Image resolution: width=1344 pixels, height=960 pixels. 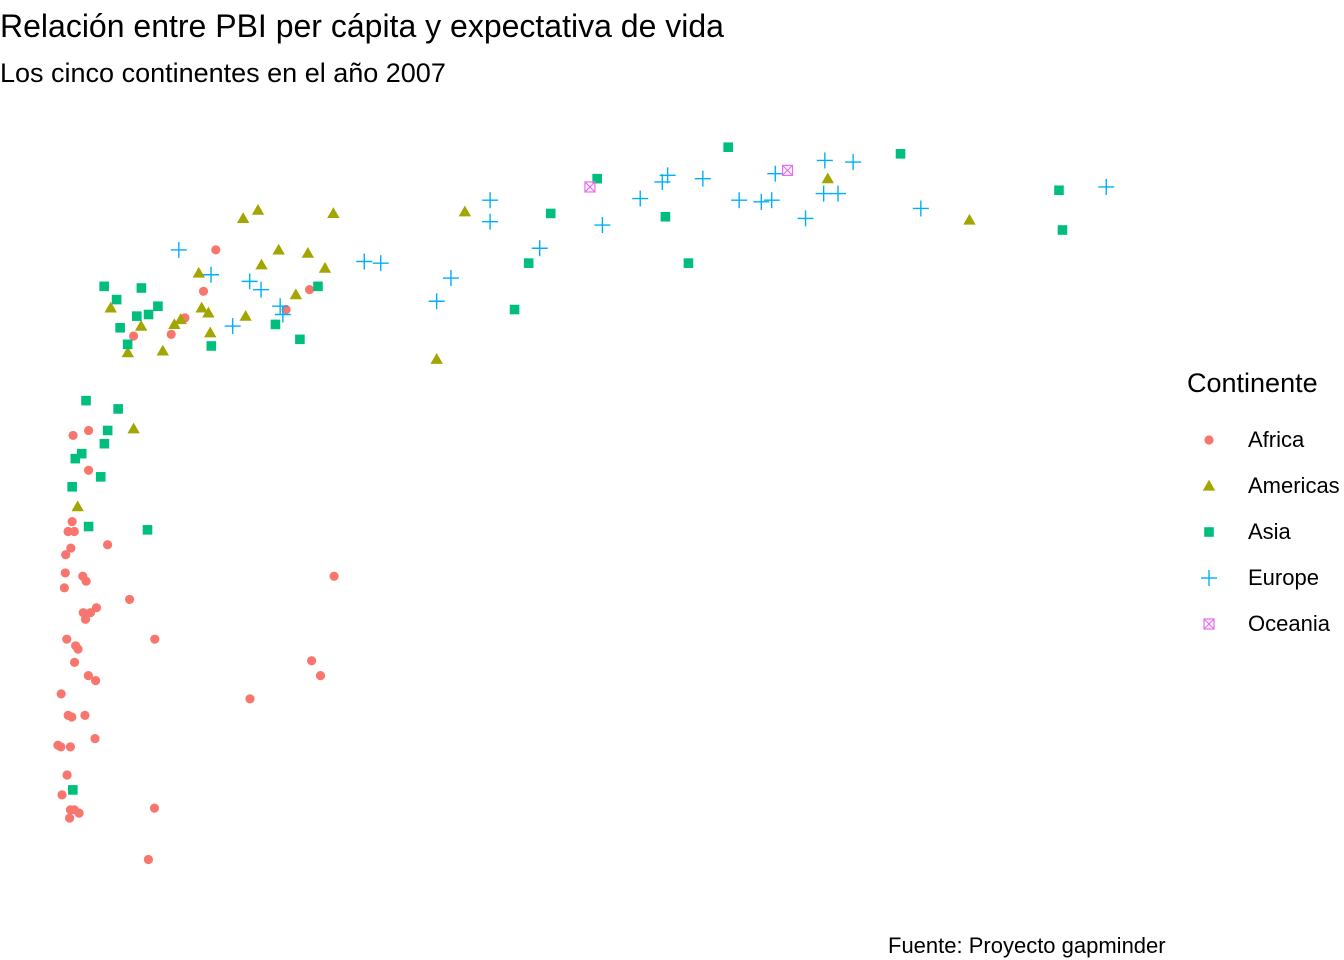 I want to click on legend-symbol-europe, so click(x=1209, y=578).